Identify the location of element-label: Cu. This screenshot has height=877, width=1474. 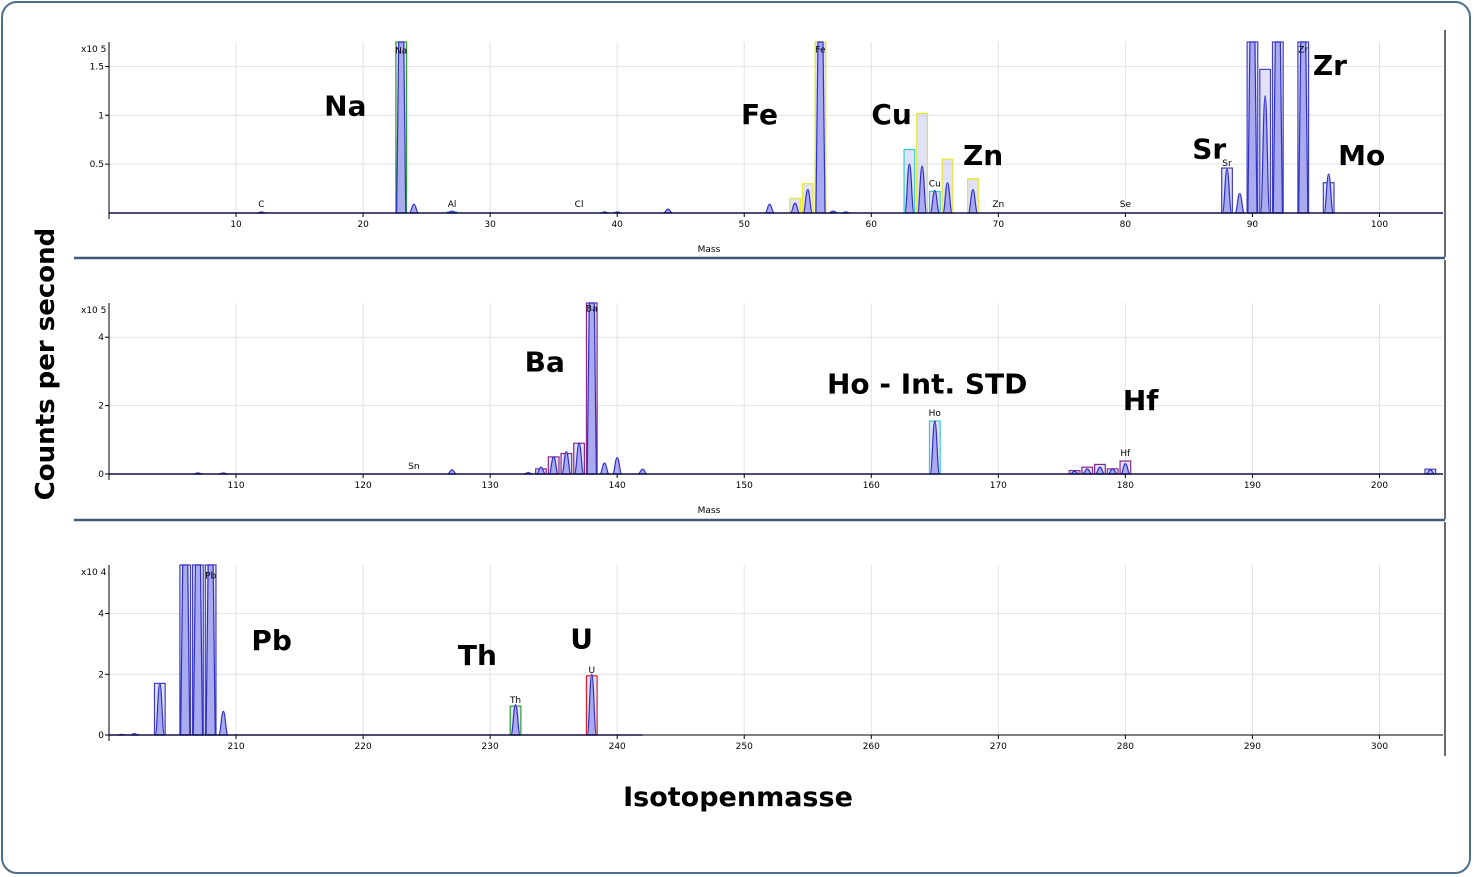
(935, 185).